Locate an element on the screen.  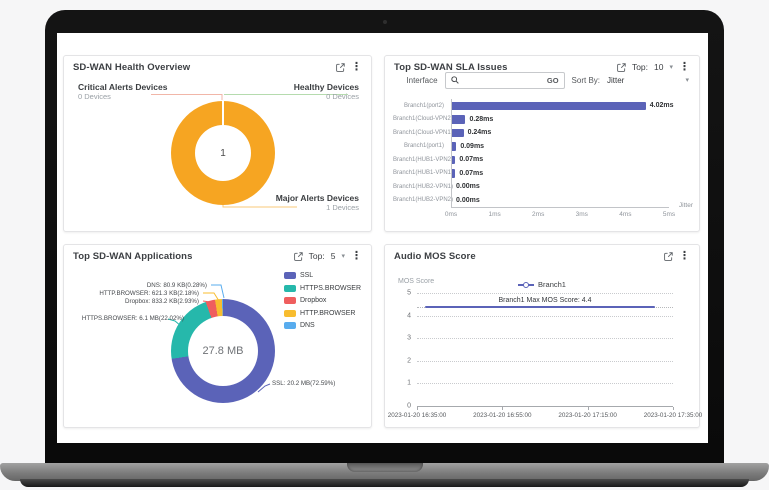
panel-title: Top SD-WAN Applications is located at coordinates (133, 256).